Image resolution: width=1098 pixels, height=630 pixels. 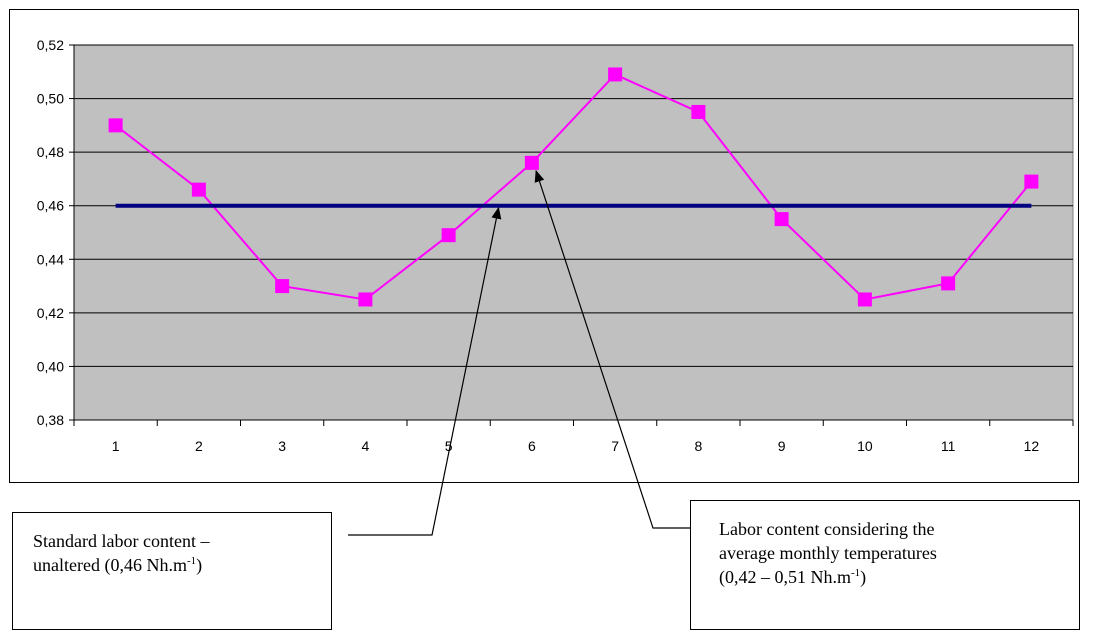 What do you see at coordinates (50, 366) in the screenshot?
I see `y-tick-label: 0,40` at bounding box center [50, 366].